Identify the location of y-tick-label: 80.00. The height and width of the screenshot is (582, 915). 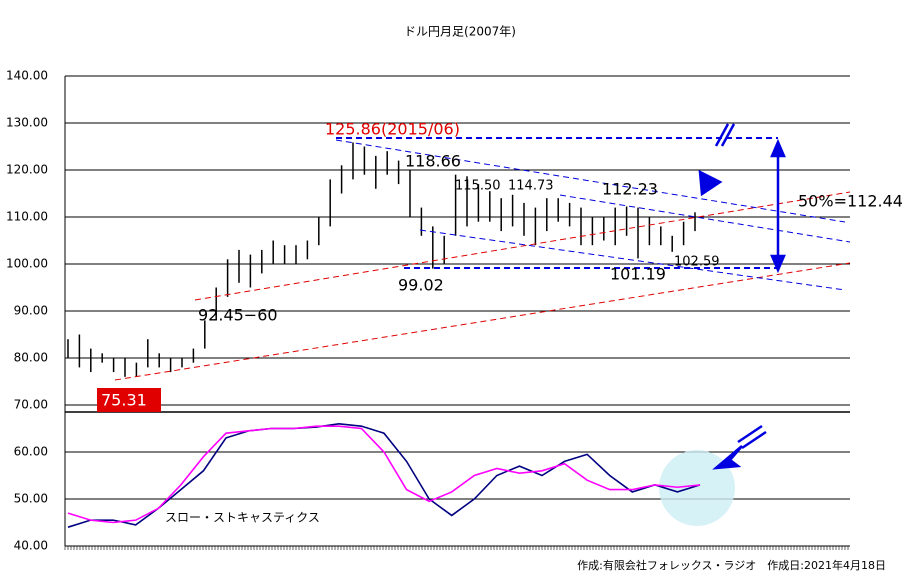
(31, 358).